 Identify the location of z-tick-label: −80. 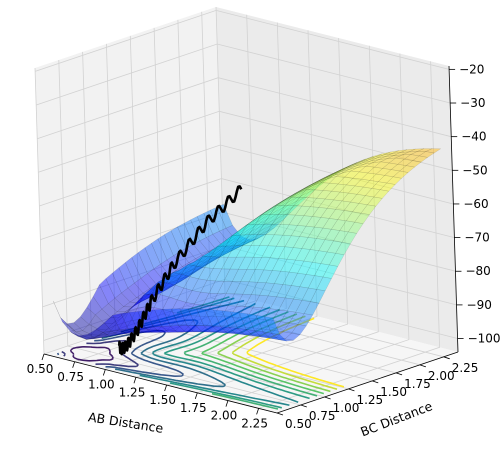
(477, 271).